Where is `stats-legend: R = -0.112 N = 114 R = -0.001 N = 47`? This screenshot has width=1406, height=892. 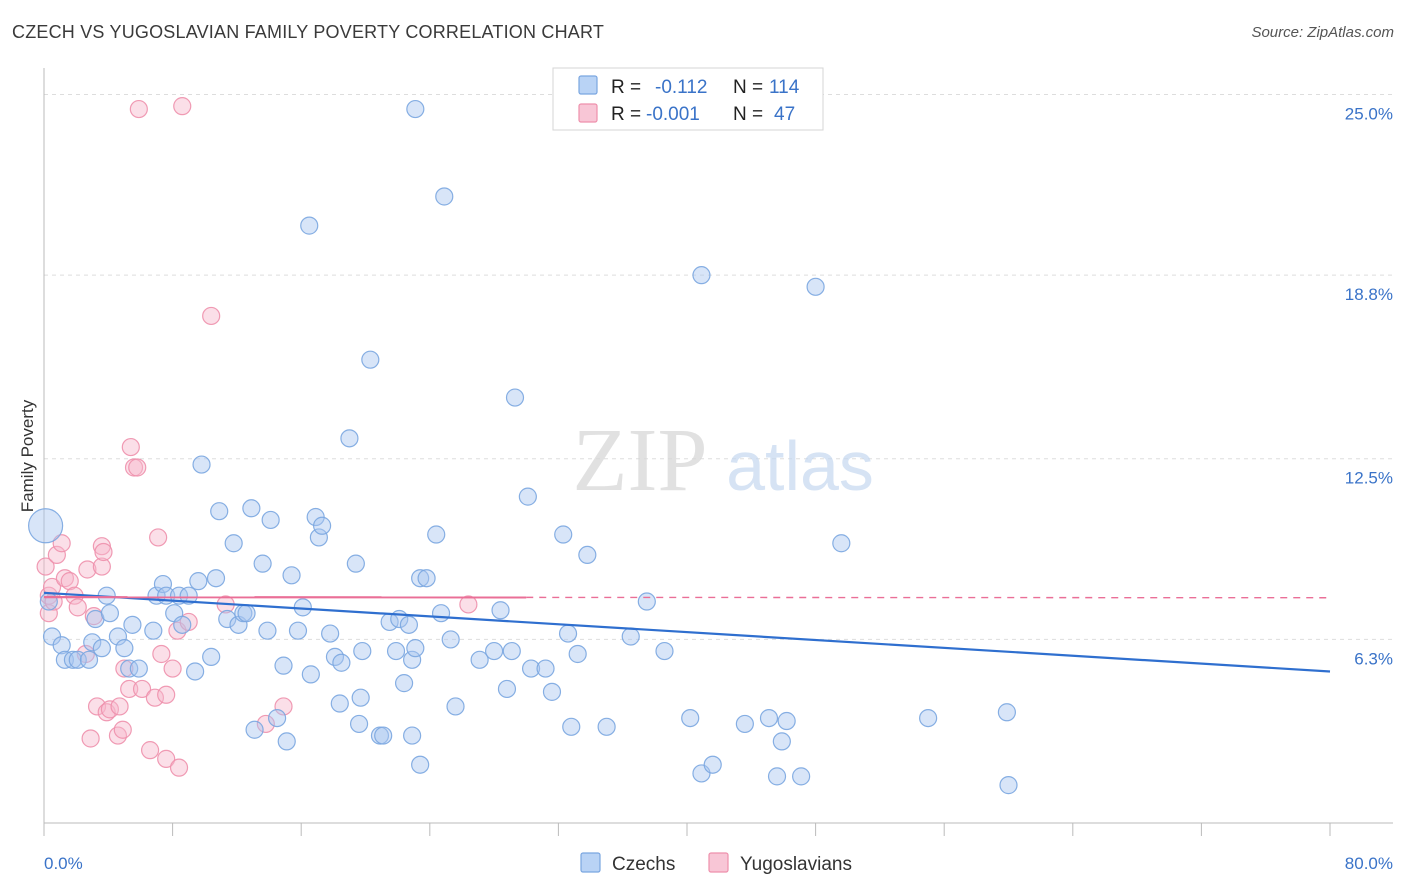 stats-legend: R = -0.112 N = 114 R = -0.001 N = 47 is located at coordinates (688, 99).